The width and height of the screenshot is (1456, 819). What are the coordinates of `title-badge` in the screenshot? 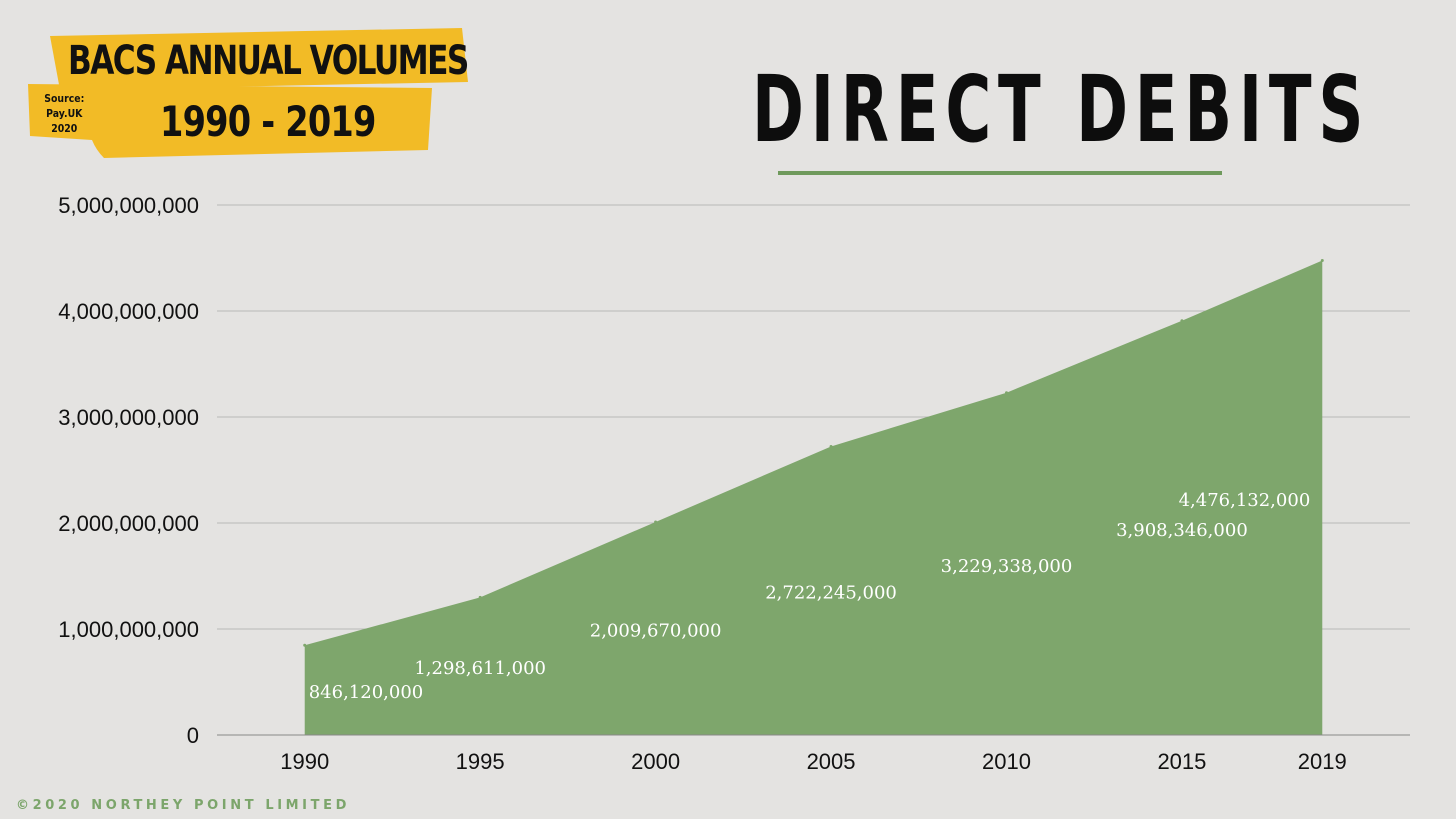 It's located at (248, 93).